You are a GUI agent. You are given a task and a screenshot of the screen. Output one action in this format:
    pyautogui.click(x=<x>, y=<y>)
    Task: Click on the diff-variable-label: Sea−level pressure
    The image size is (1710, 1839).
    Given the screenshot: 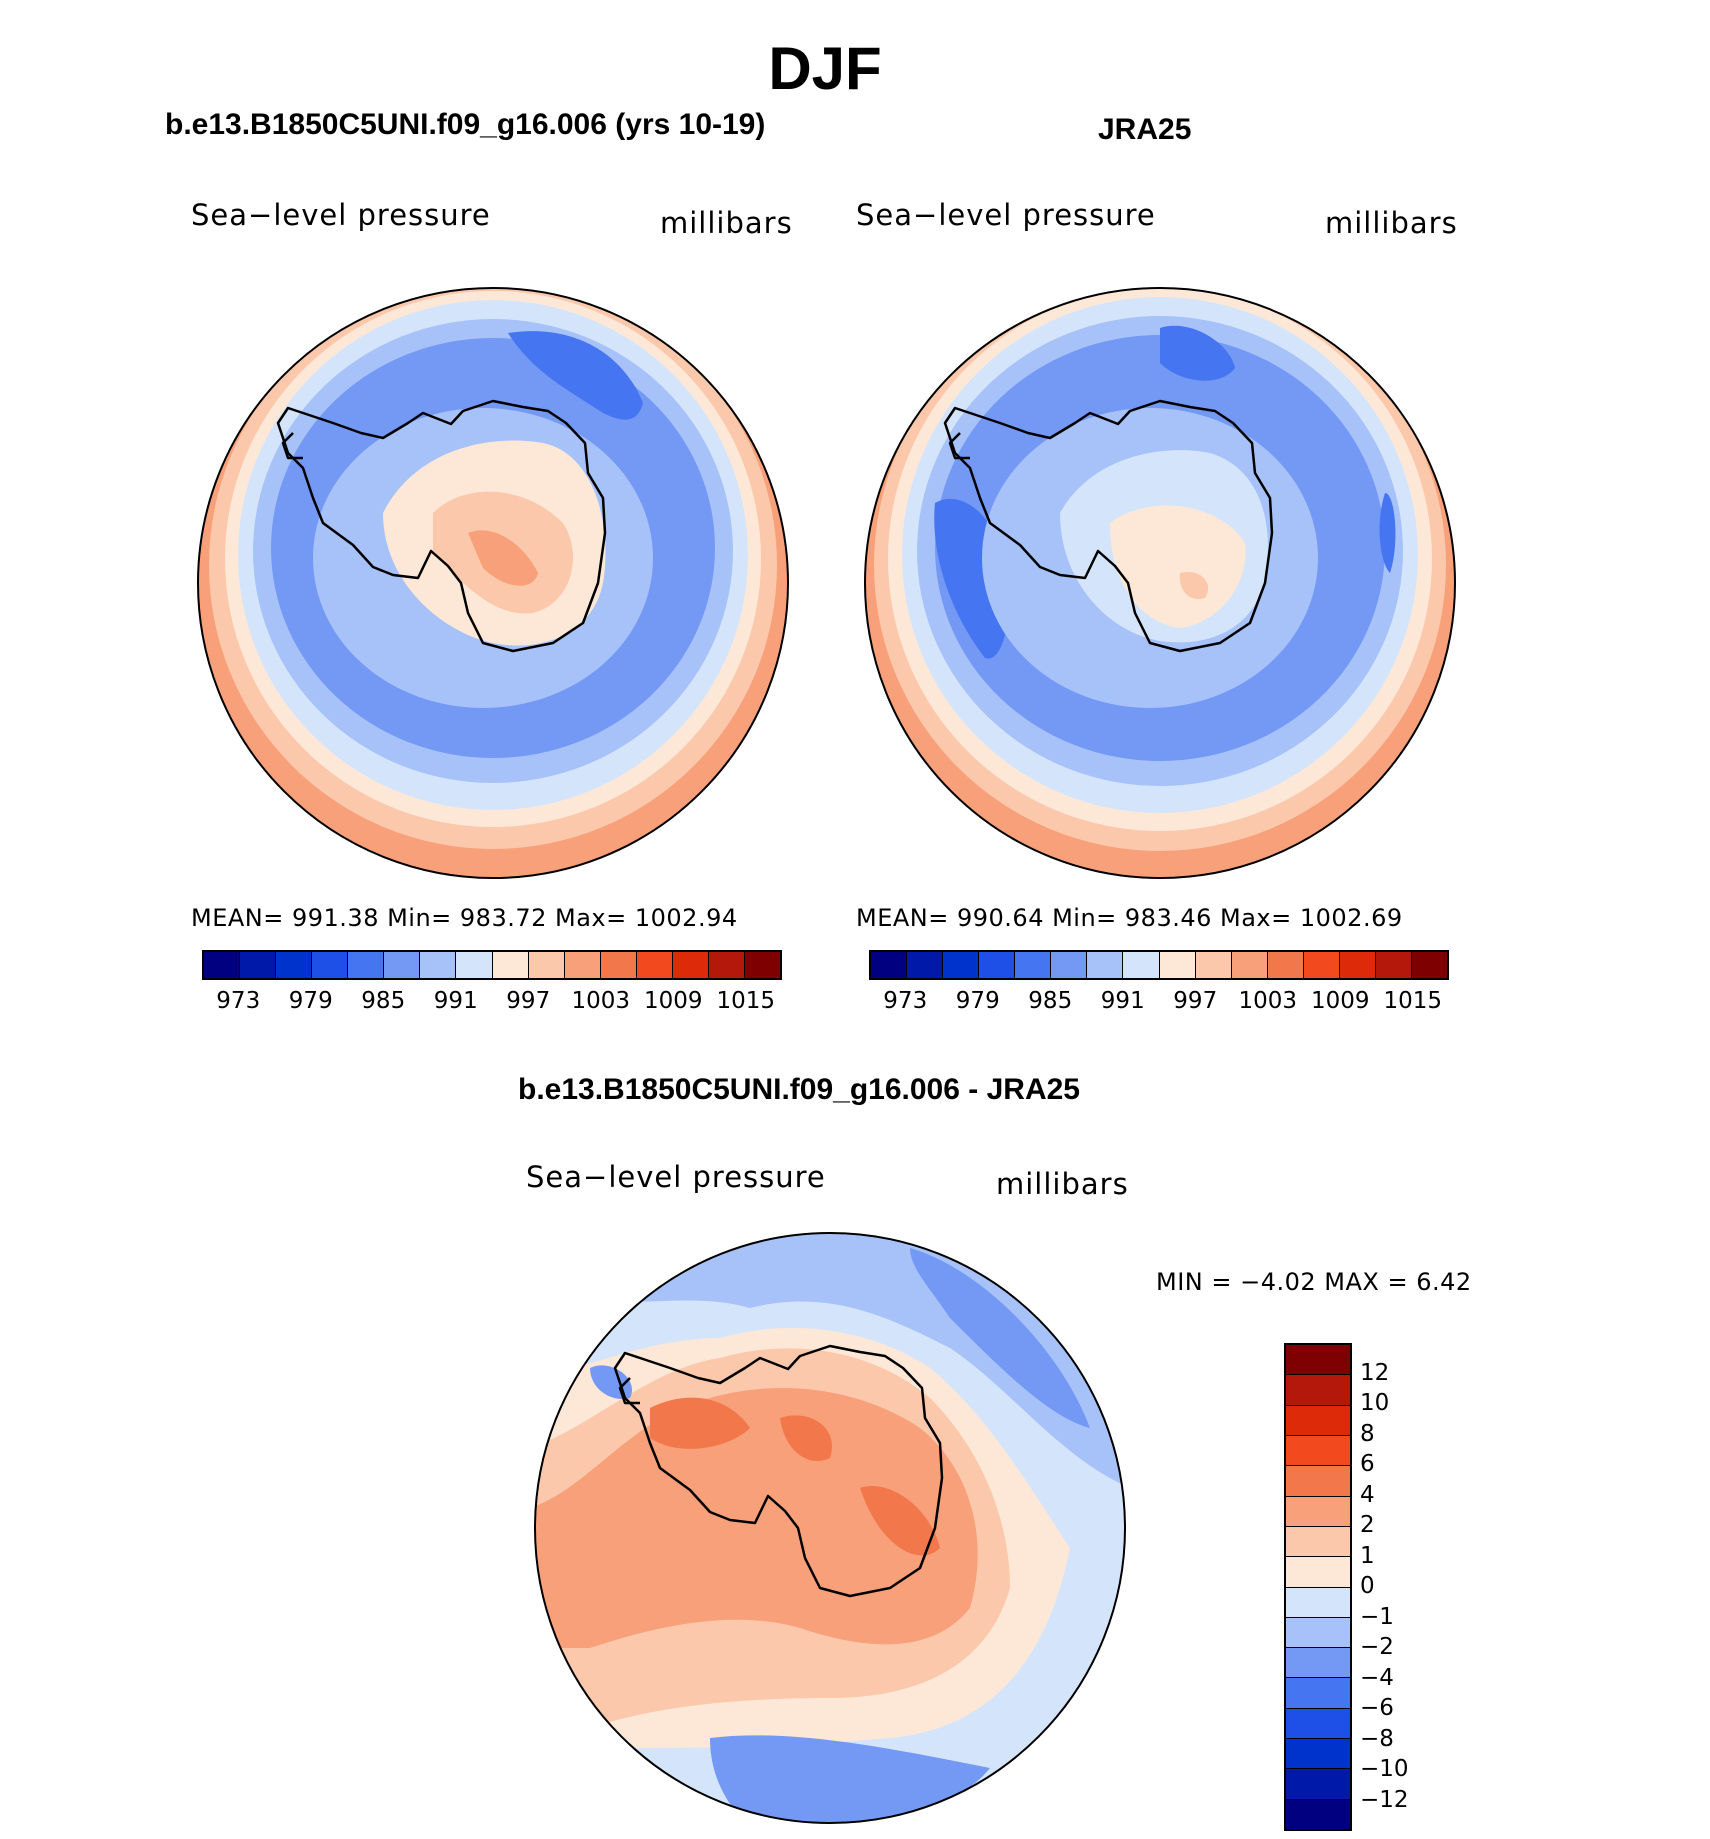 What is the action you would take?
    pyautogui.click(x=676, y=1177)
    